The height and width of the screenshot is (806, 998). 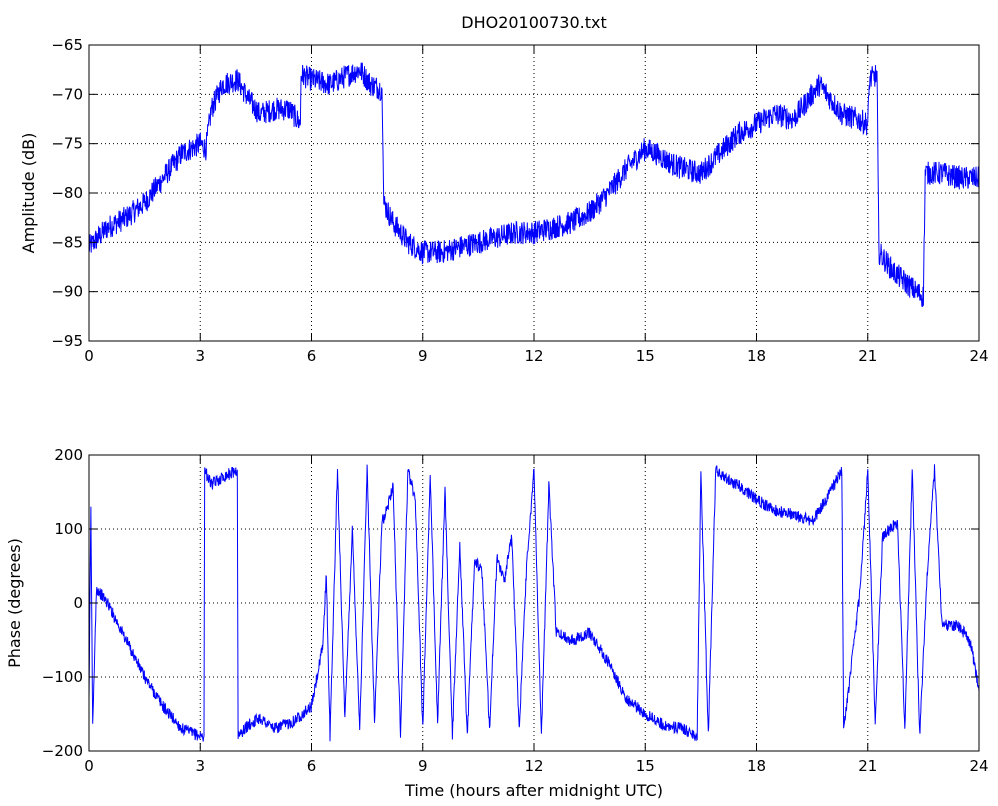 I want to click on phase-ytick-label: 200, so click(x=68, y=455).